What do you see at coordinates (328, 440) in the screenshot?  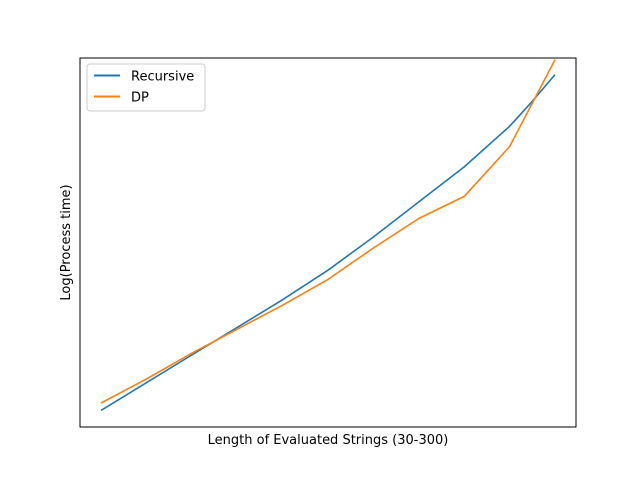 I see `x-axis-label: Length of Evaluated Strings (30-300)` at bounding box center [328, 440].